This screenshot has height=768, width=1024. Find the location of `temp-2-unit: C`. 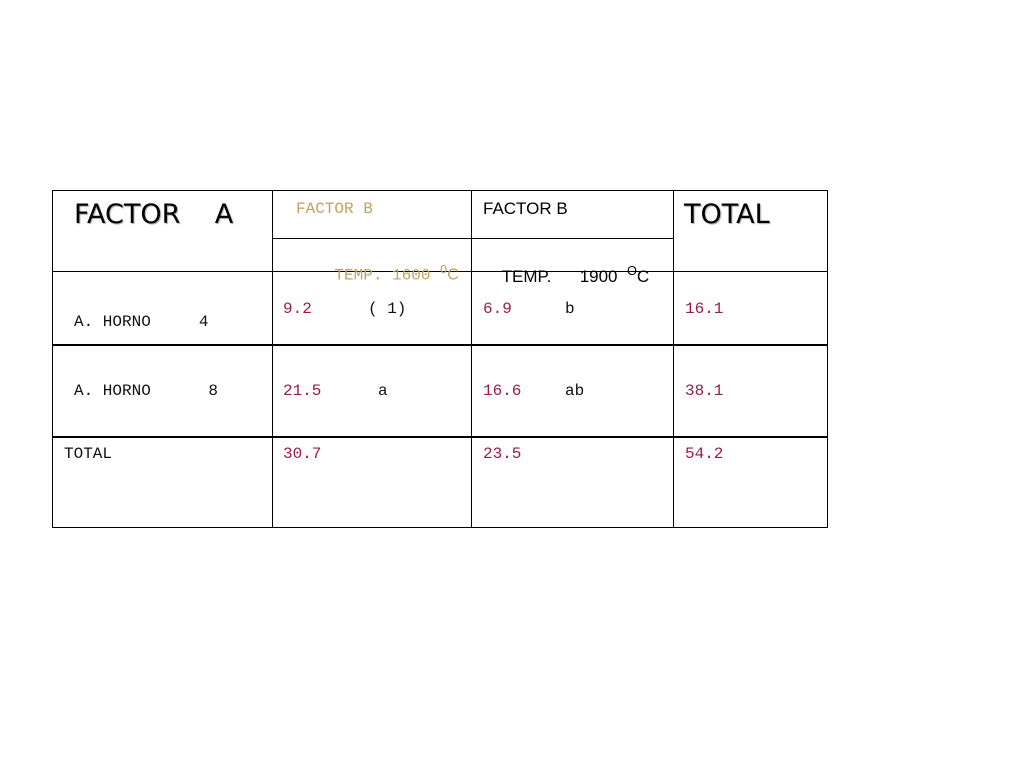

temp-2-unit: C is located at coordinates (643, 276).